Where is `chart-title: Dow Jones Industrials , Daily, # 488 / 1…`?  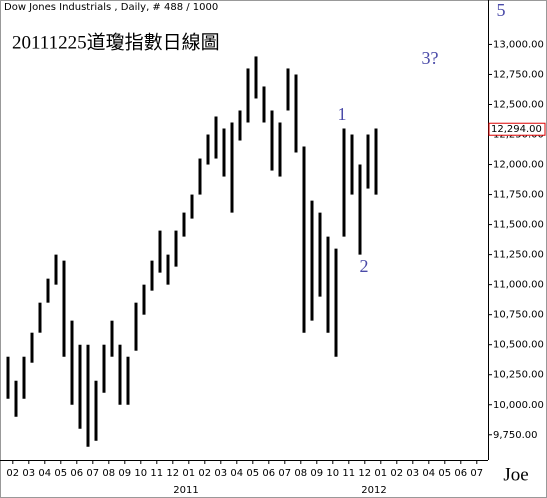 chart-title: Dow Jones Industrials , Daily, # 488 / 1… is located at coordinates (111, 7).